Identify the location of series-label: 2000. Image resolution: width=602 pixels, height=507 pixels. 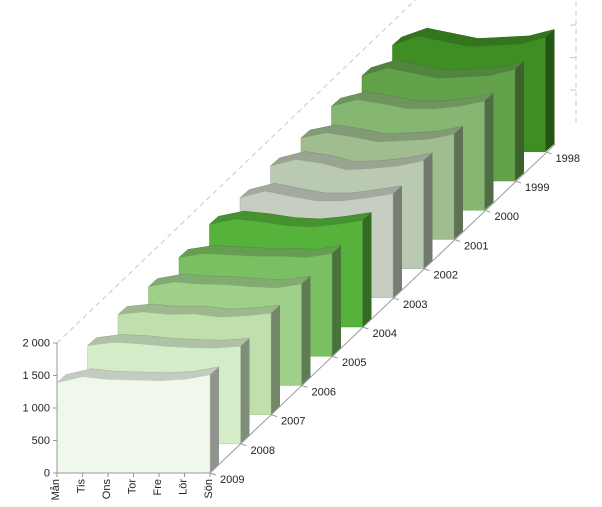
(507, 217).